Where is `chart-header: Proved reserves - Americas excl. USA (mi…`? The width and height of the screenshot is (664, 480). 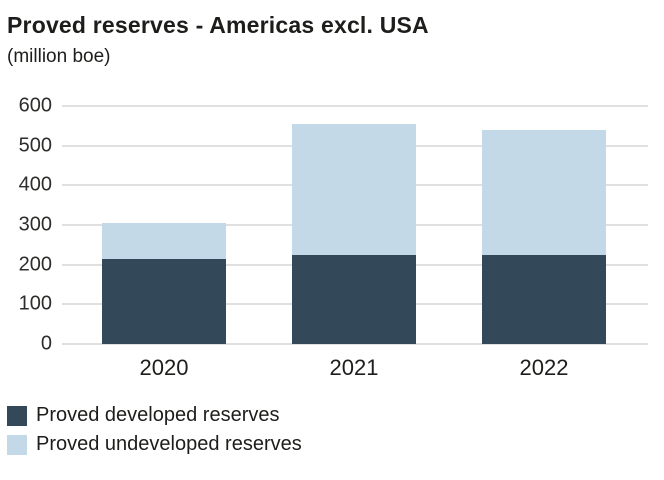
chart-header: Proved reserves - Americas excl. USA (mi… is located at coordinates (218, 40).